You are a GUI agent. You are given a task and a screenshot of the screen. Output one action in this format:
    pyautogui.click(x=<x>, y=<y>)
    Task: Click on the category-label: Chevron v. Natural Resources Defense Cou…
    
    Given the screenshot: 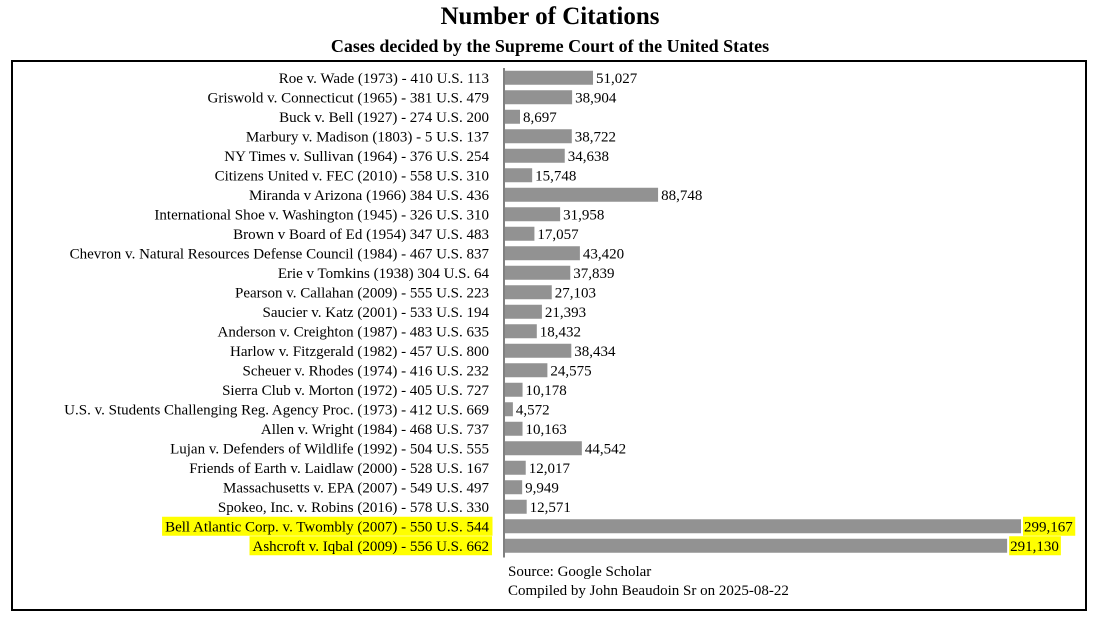 What is the action you would take?
    pyautogui.click(x=280, y=254)
    